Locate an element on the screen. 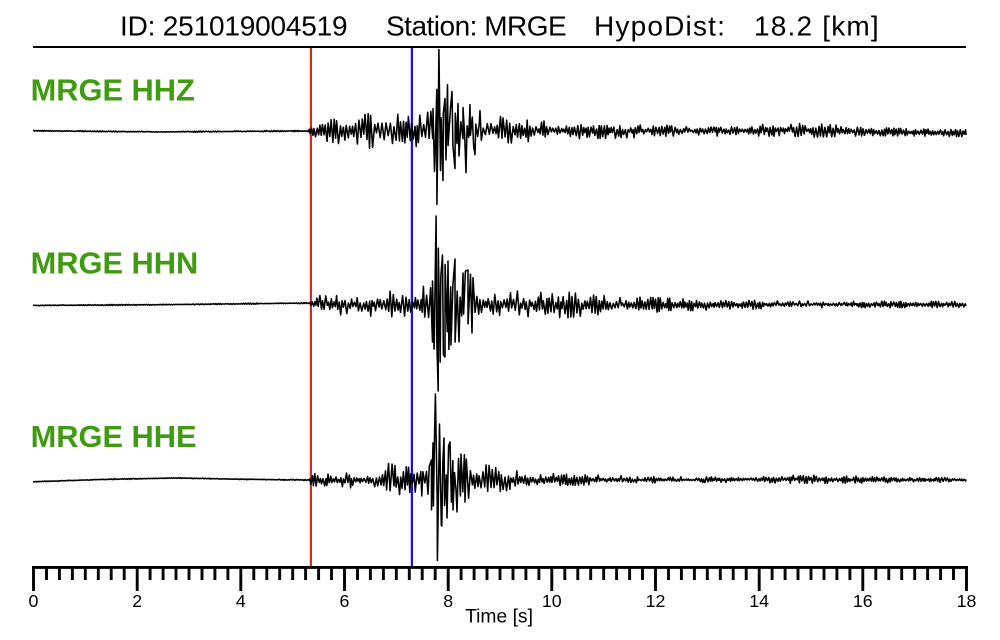  svg-text: 12 is located at coordinates (656, 601).